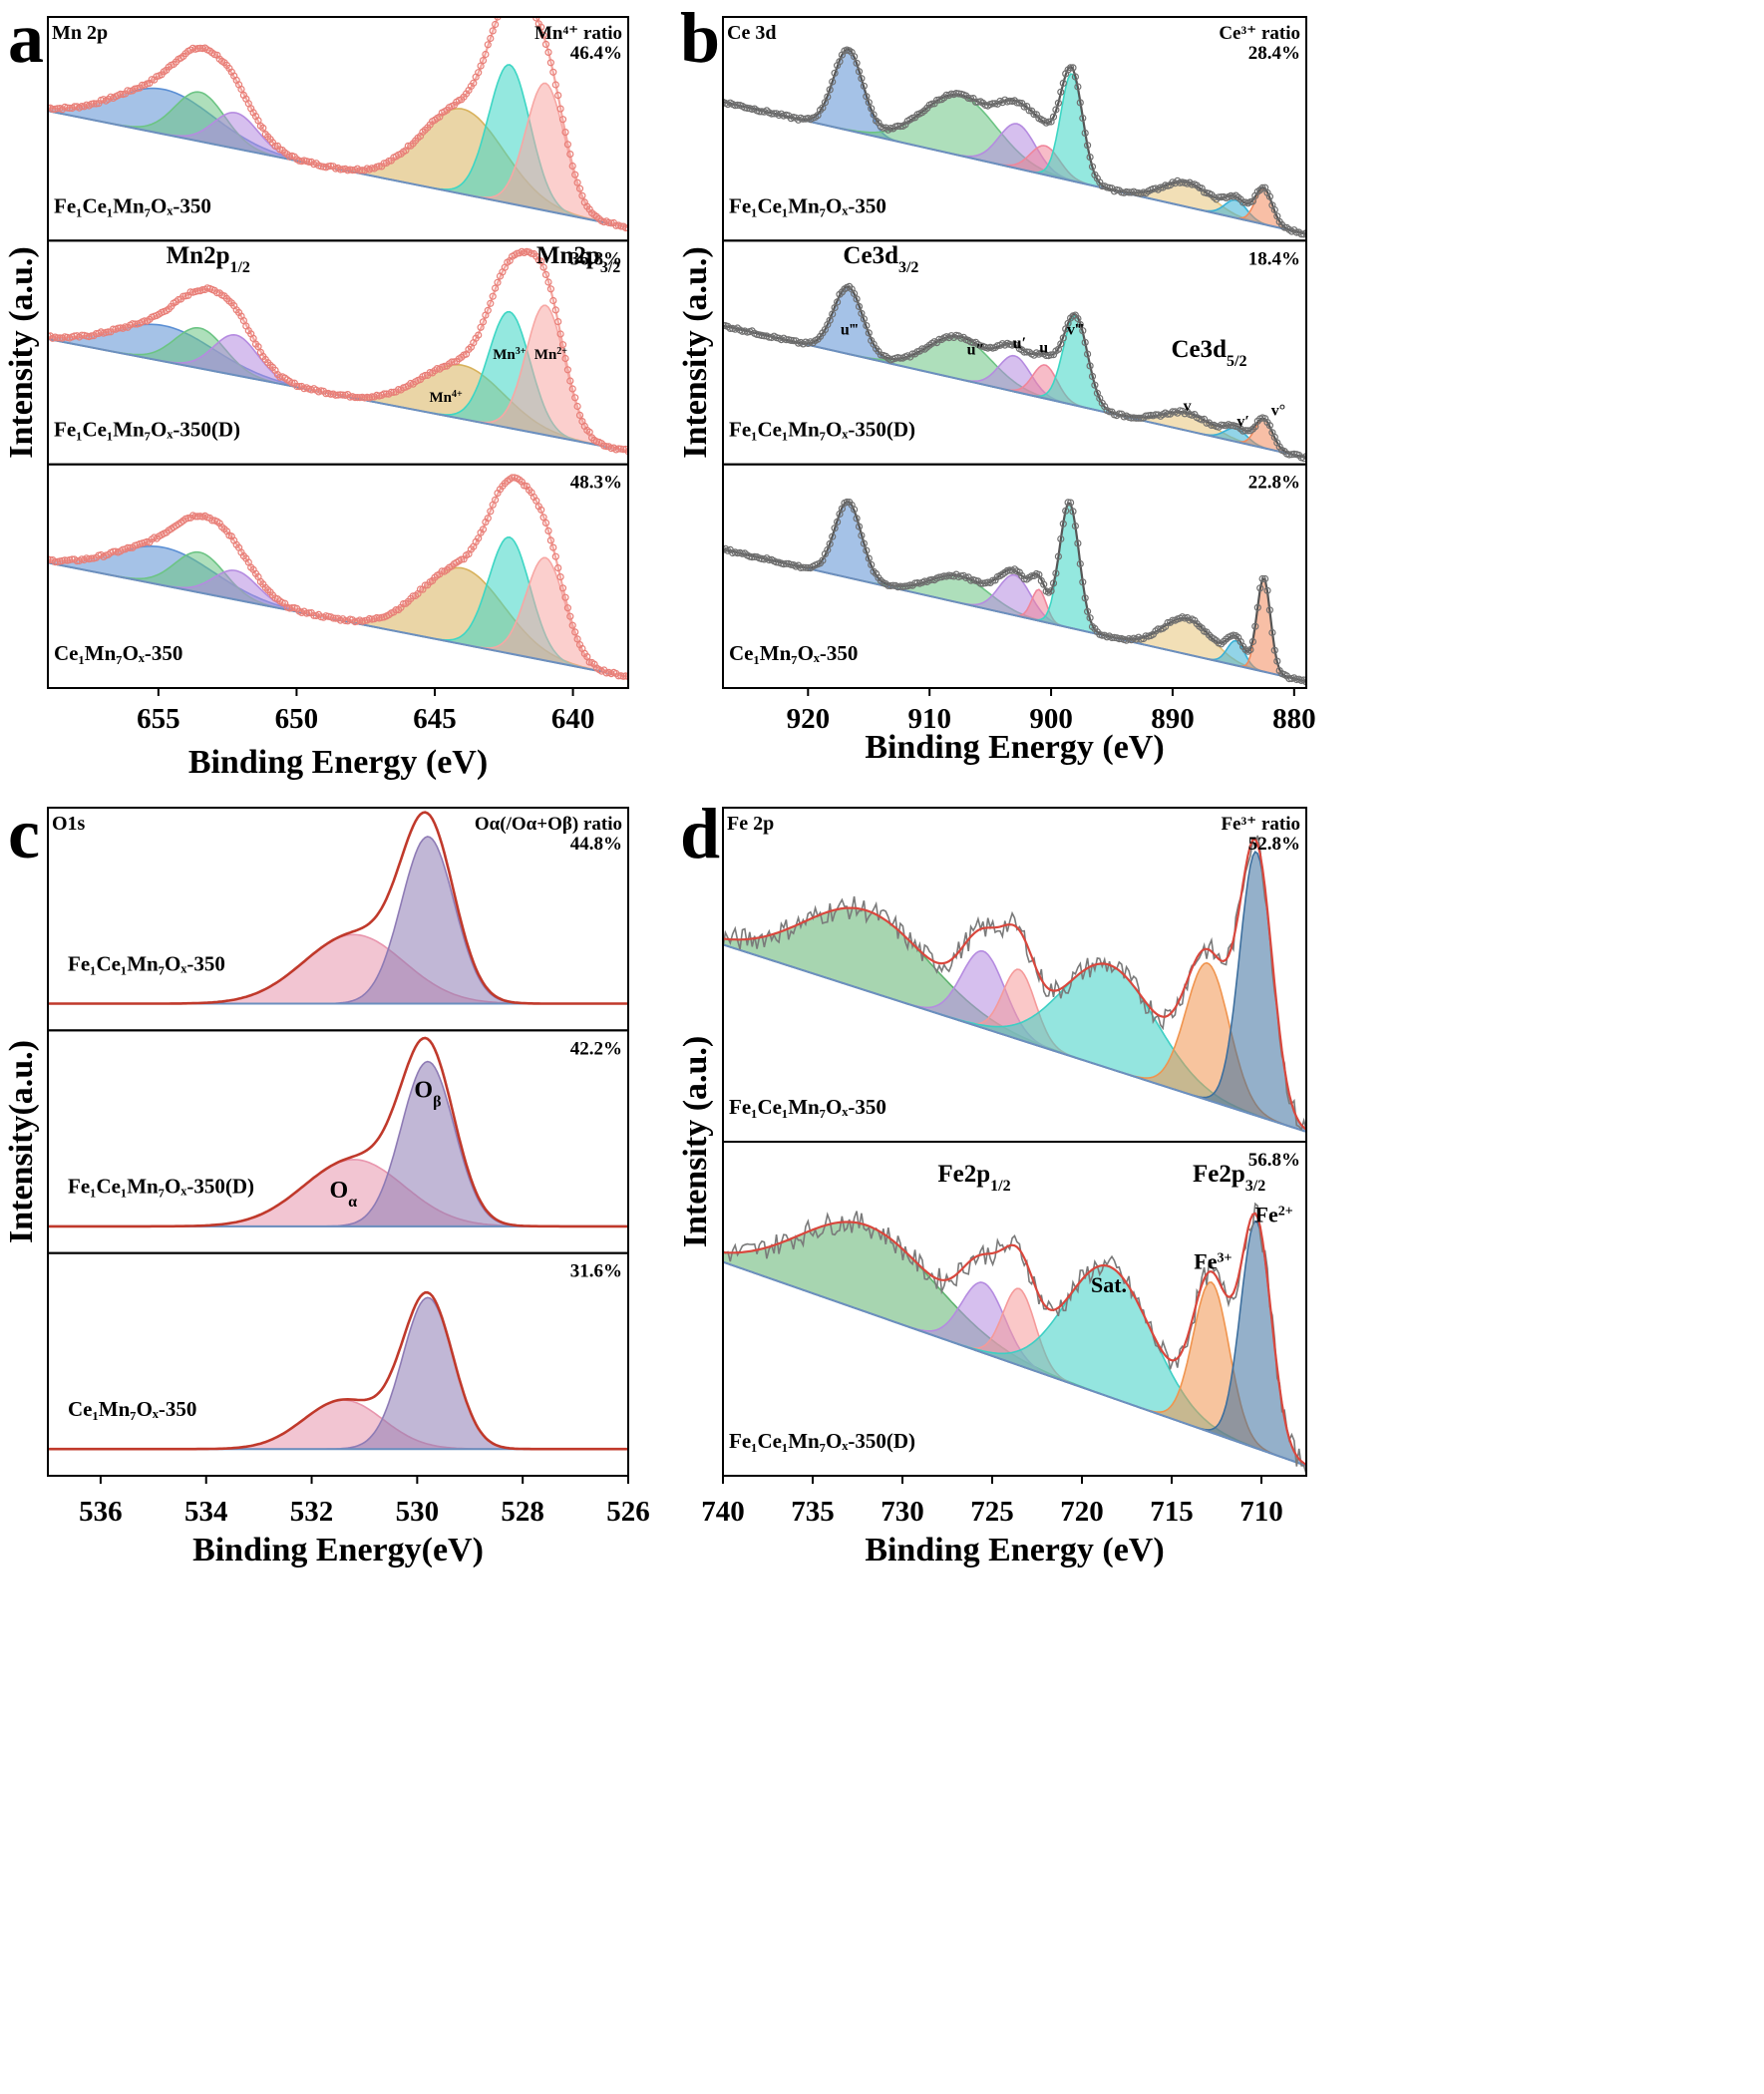  I want to click on x-tick-label: 530, so click(418, 1512).